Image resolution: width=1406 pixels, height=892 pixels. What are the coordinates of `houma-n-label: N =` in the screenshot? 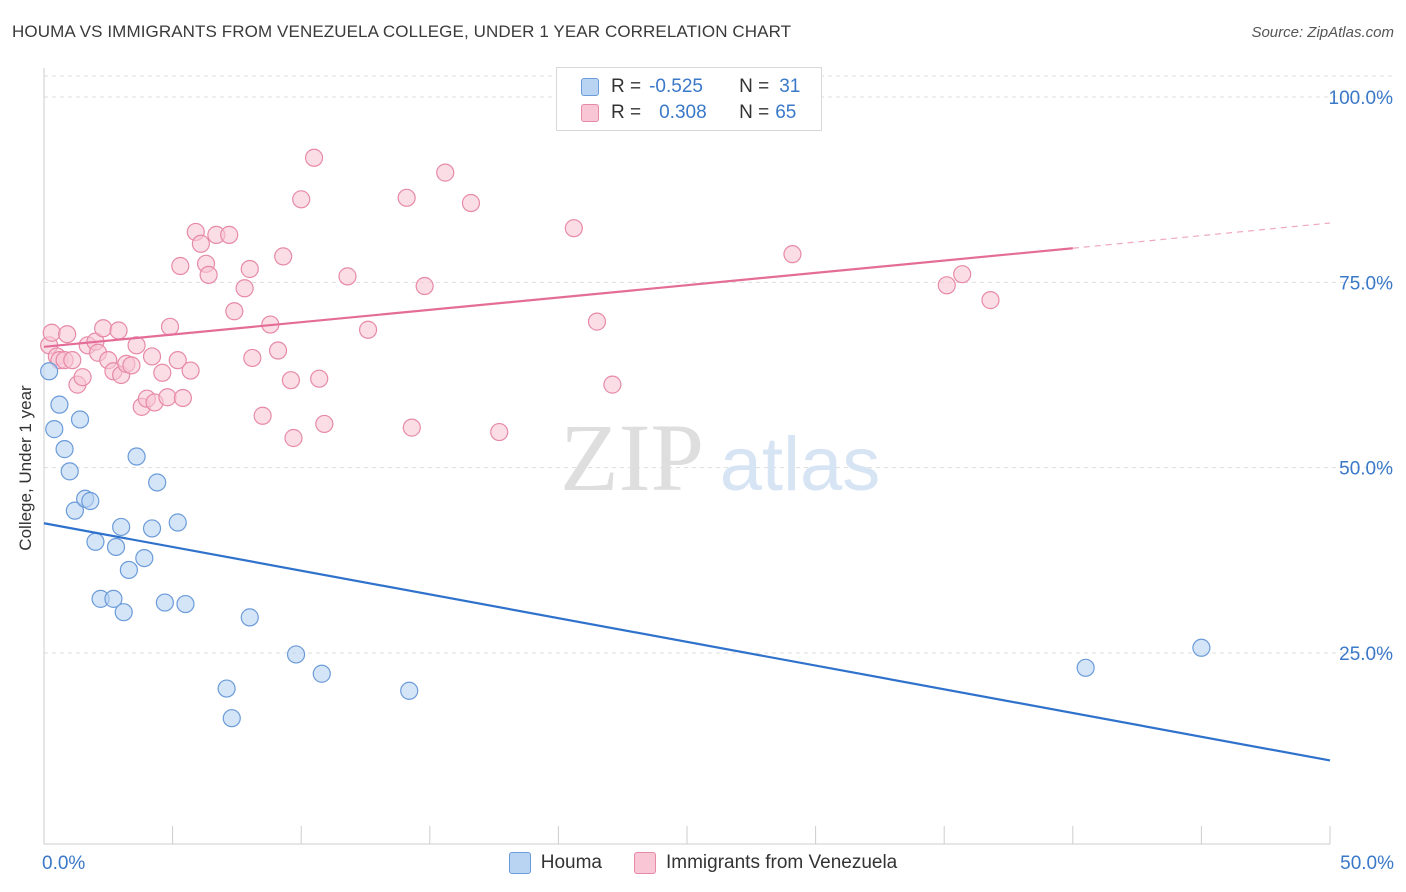 It's located at (754, 86).